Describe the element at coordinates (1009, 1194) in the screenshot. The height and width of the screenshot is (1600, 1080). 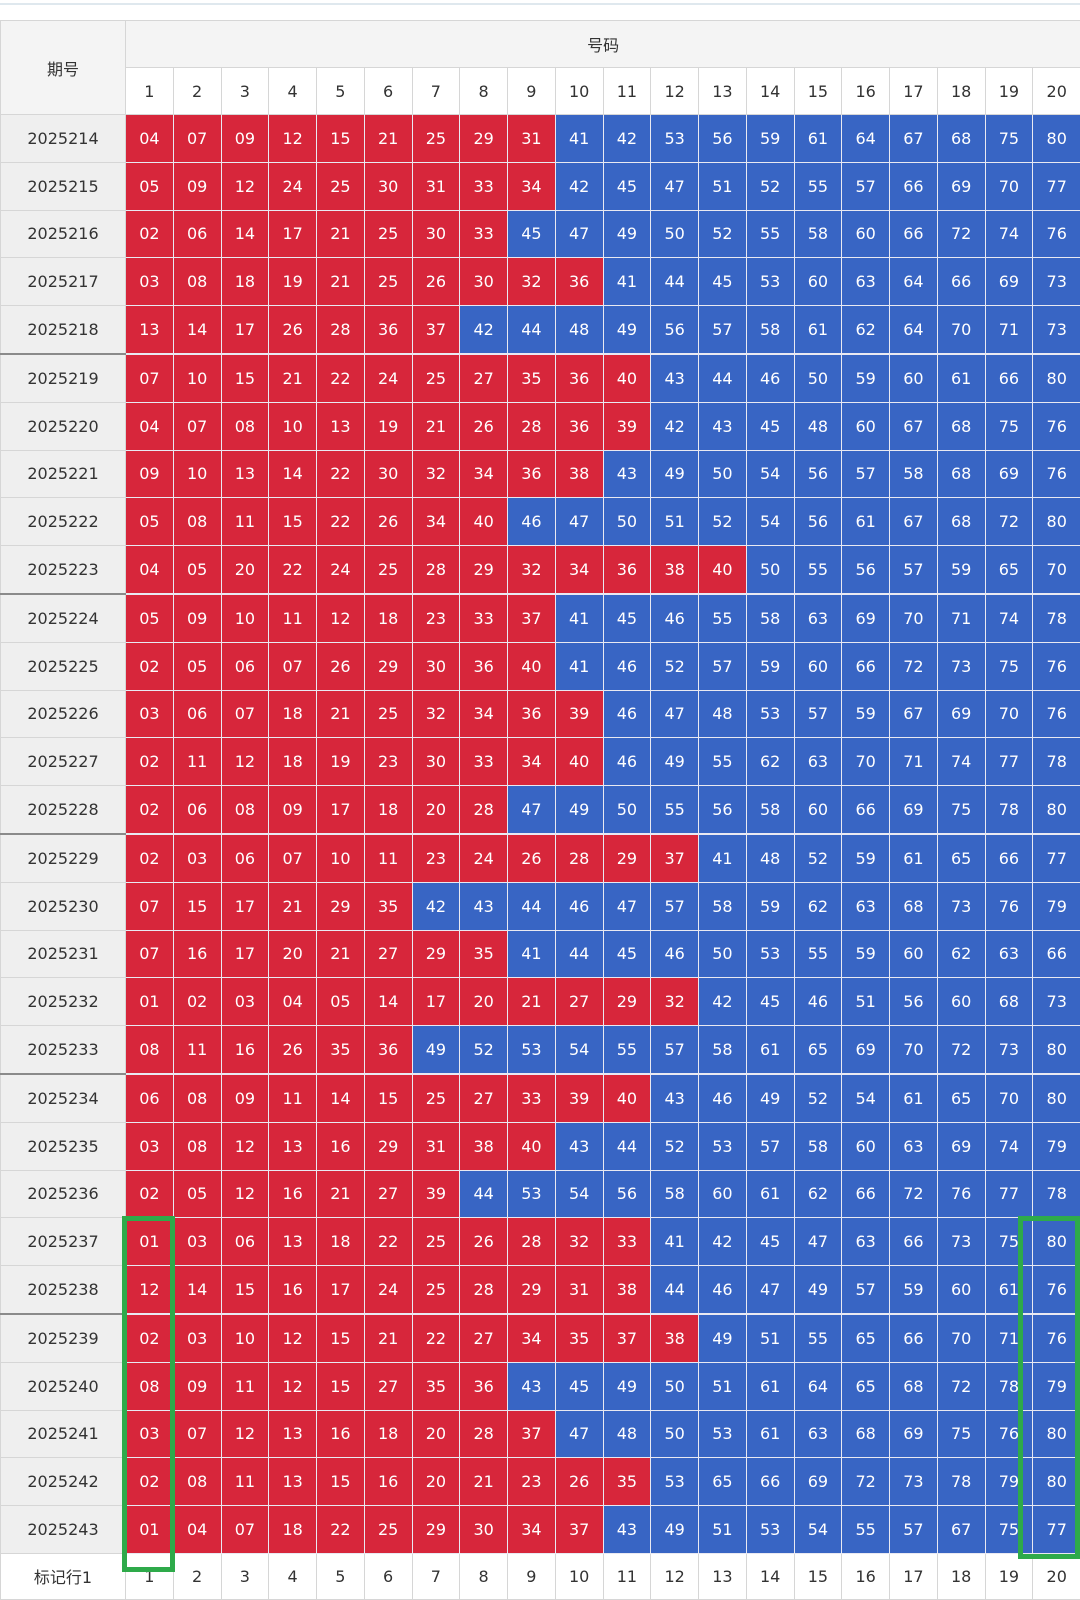
I see `number-cell: 77` at that location.